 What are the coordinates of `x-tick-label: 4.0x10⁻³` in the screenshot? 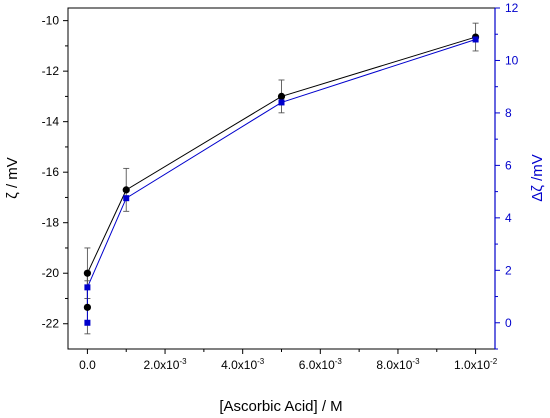 It's located at (243, 364).